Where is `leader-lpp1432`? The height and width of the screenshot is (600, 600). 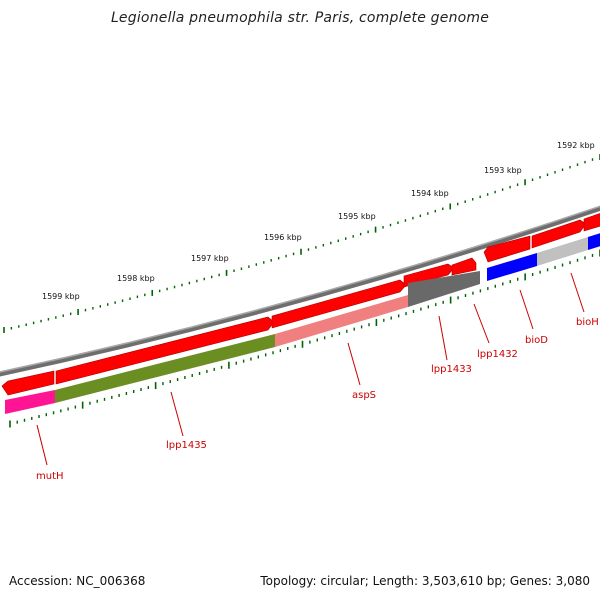 leader-lpp1432 is located at coordinates (481, 323).